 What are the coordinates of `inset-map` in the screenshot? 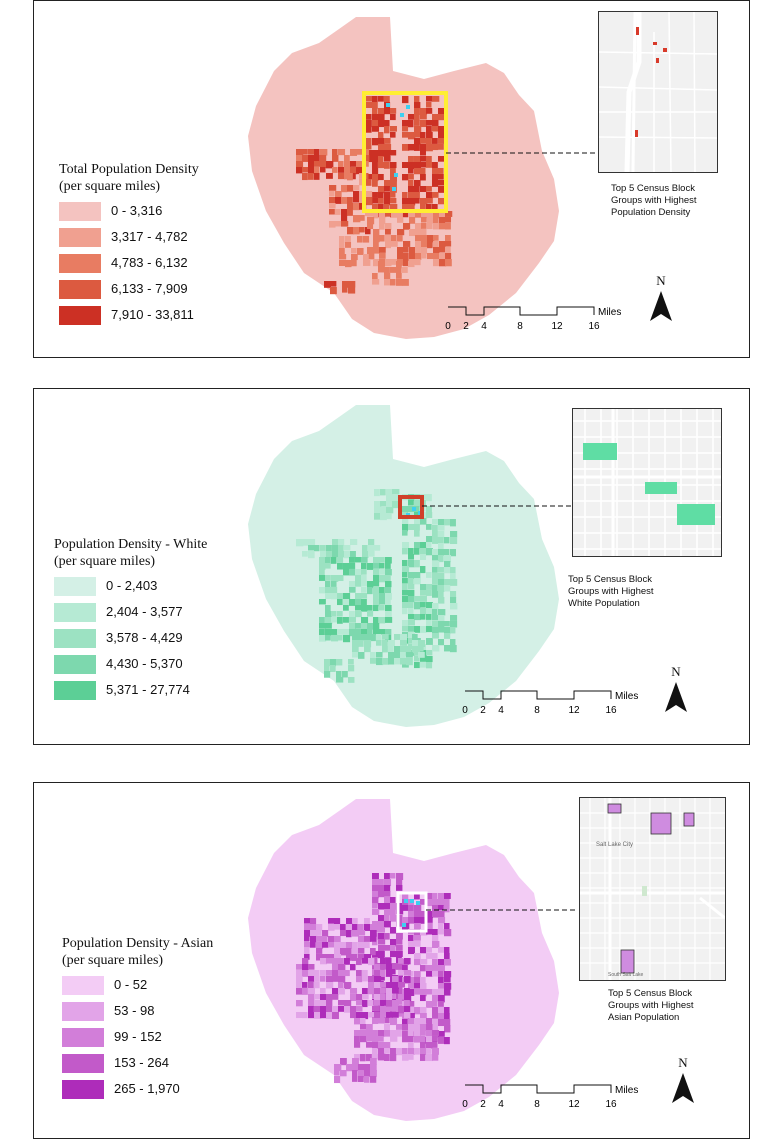 It's located at (658, 92).